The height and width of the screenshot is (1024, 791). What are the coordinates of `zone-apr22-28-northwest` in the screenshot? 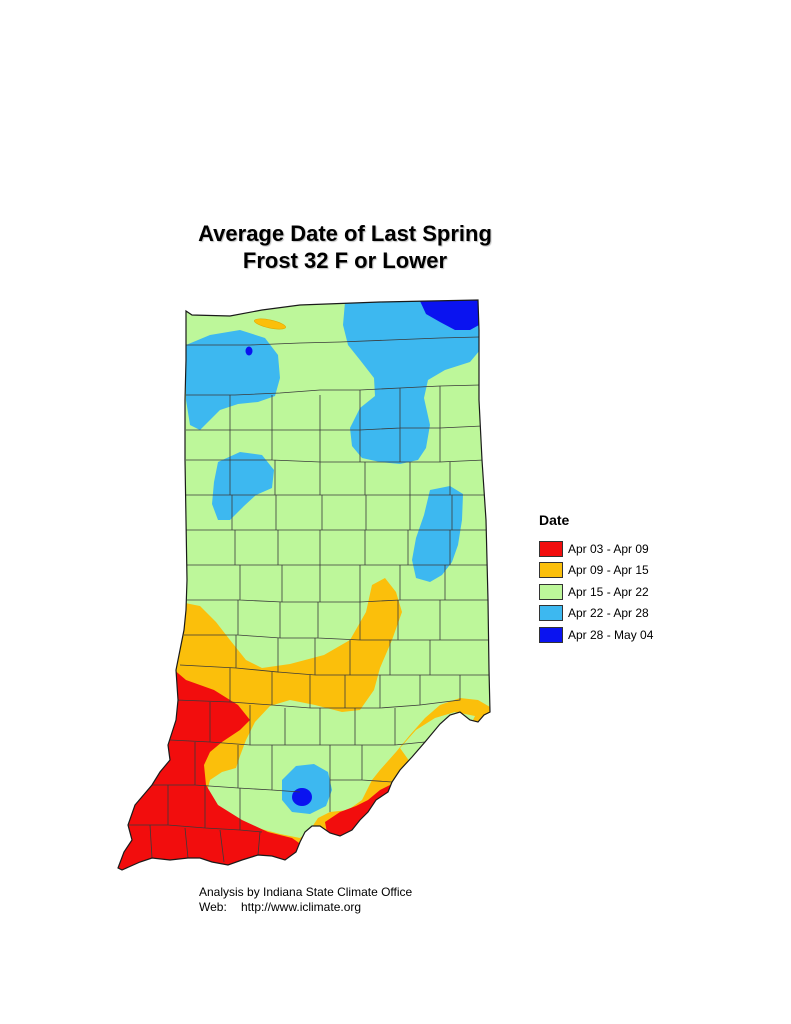 It's located at (233, 380).